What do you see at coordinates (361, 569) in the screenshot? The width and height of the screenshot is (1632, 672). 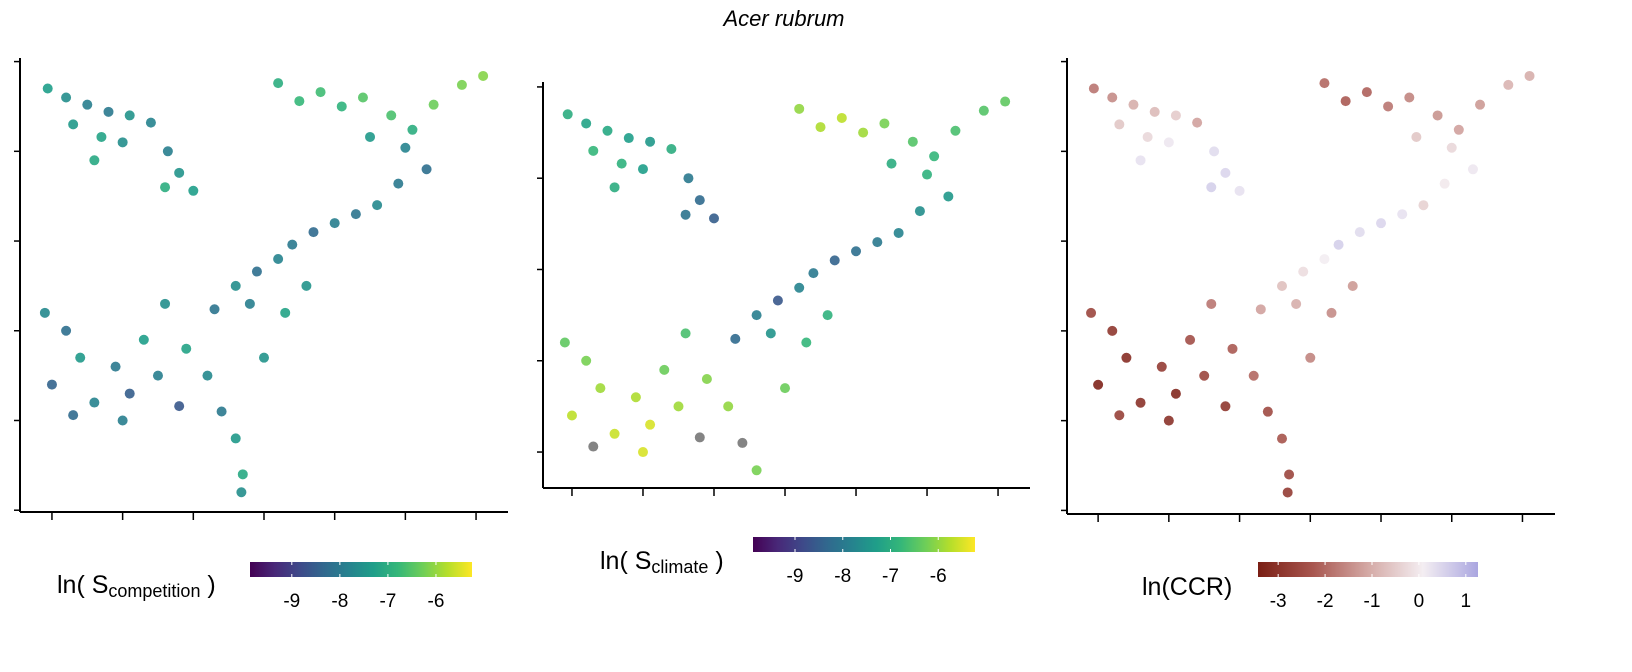 I see `colorbar` at bounding box center [361, 569].